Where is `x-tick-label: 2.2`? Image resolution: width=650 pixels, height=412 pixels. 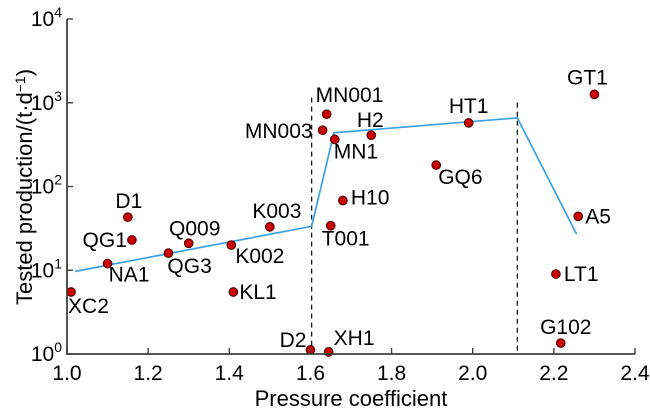
x-tick-label: 2.2 is located at coordinates (553, 373).